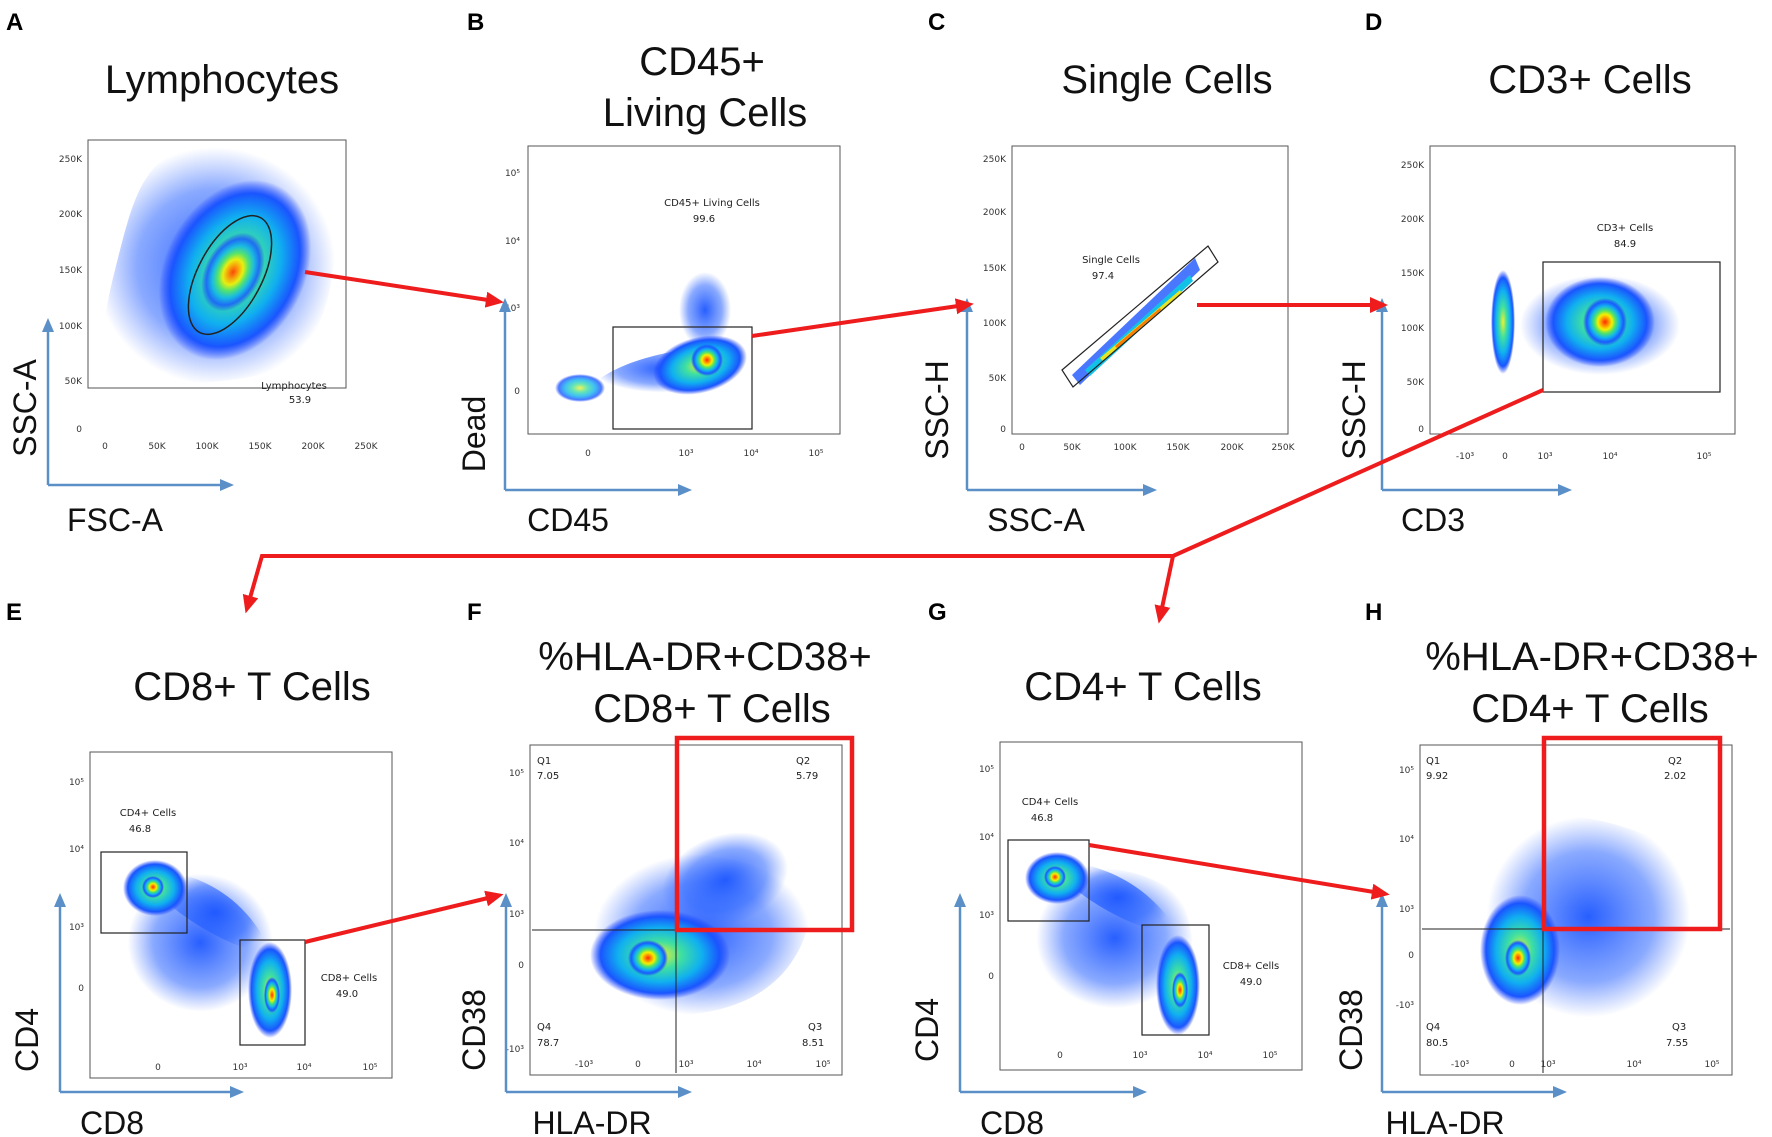 This screenshot has height=1137, width=1772. I want to click on gate-value: 78.7, so click(548, 1043).